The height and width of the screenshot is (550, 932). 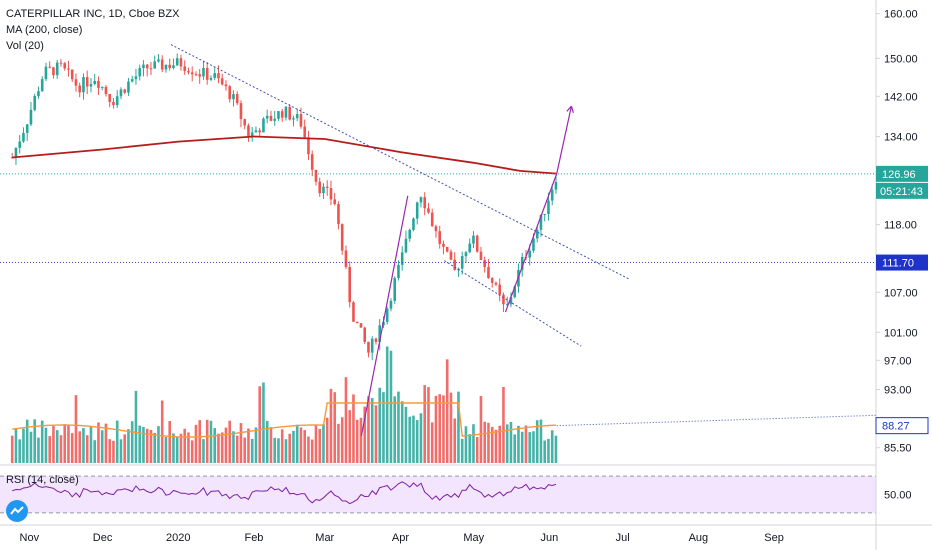 What do you see at coordinates (44, 30) in the screenshot?
I see `ma-indicator-label: MA (200, close)` at bounding box center [44, 30].